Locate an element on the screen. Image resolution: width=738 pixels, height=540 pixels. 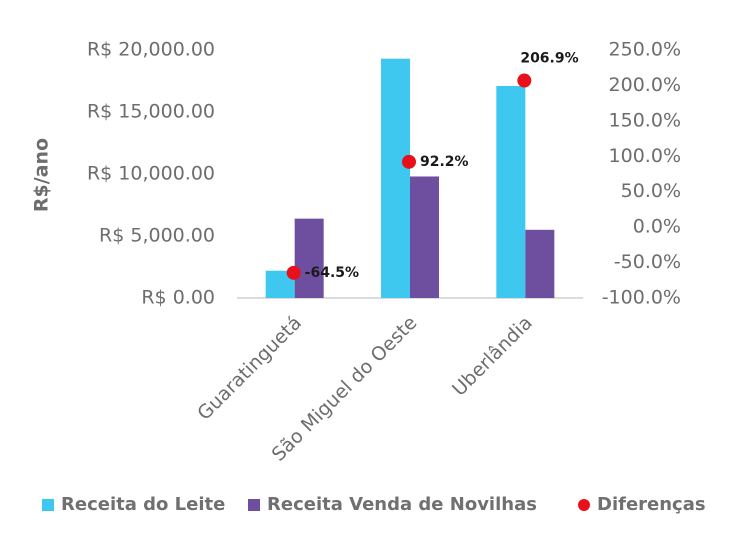
y2-tick-label: 200.0% is located at coordinates (645, 85).